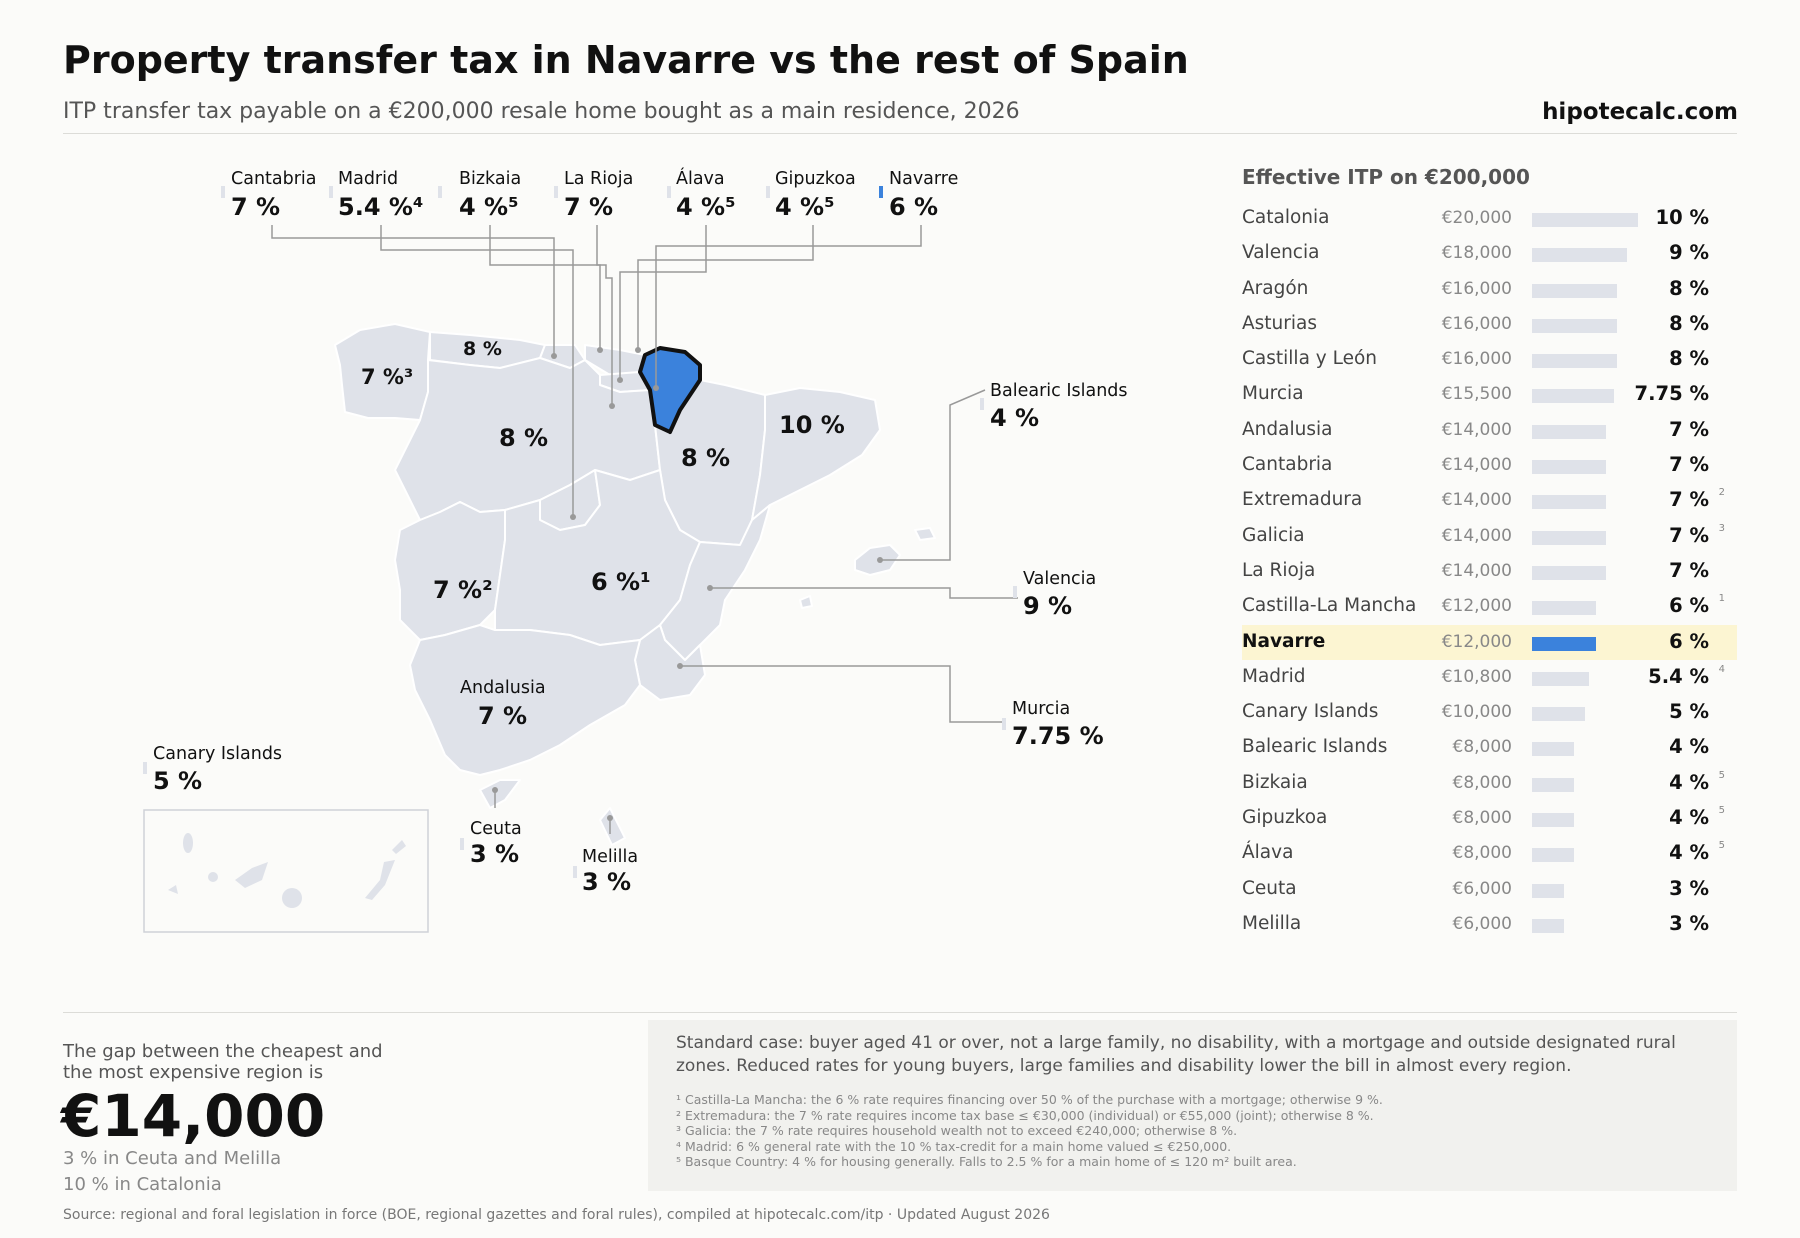  I want to click on callout-label: Álava, so click(700, 178).